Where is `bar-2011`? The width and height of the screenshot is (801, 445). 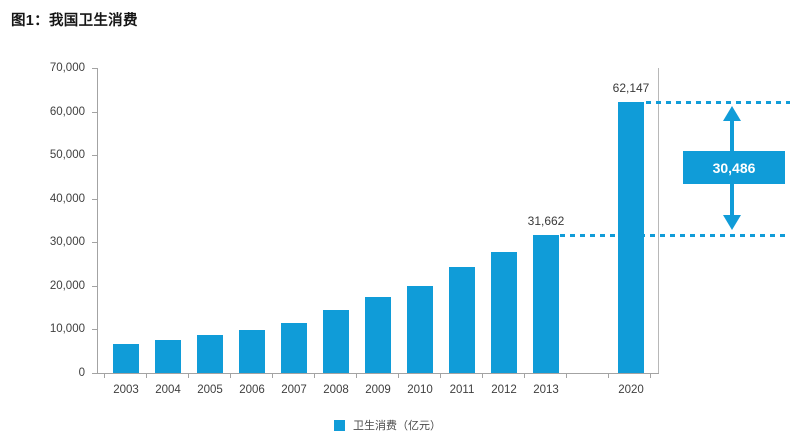 bar-2011 is located at coordinates (462, 319).